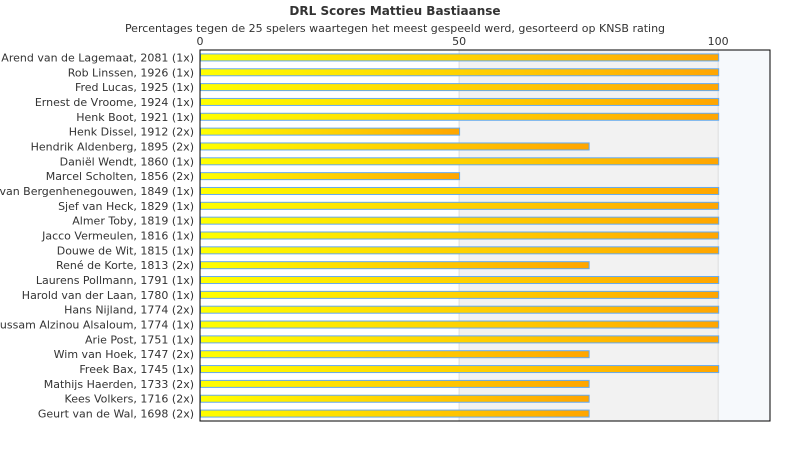 This screenshot has width=790, height=450. Describe the element at coordinates (126, 206) in the screenshot. I see `y-category-label: Sjef van Heck, 1829 (1x)` at that location.